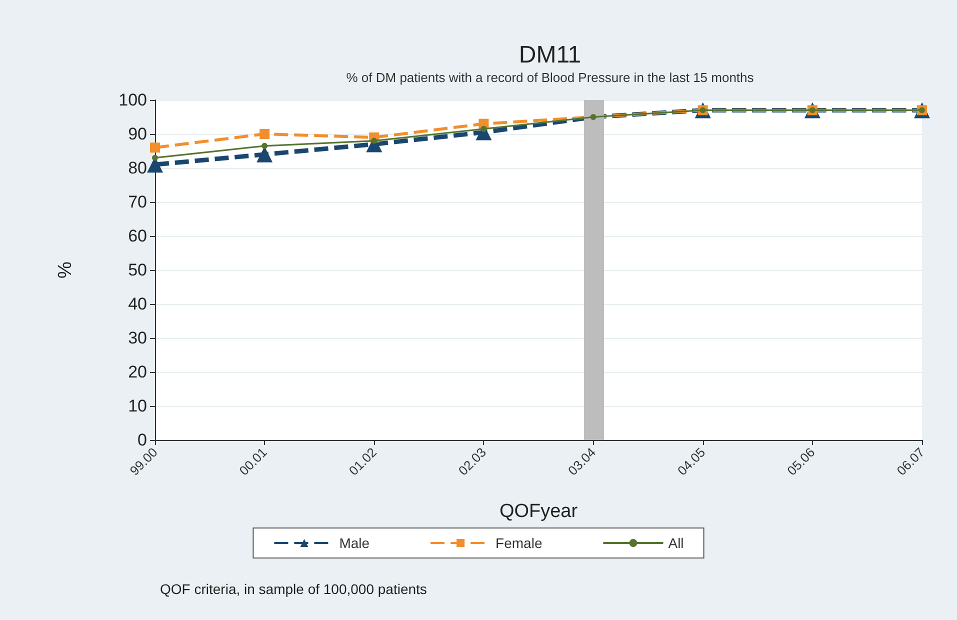 This screenshot has width=957, height=620. Describe the element at coordinates (137, 168) in the screenshot. I see `y-tick-label: 80` at that location.